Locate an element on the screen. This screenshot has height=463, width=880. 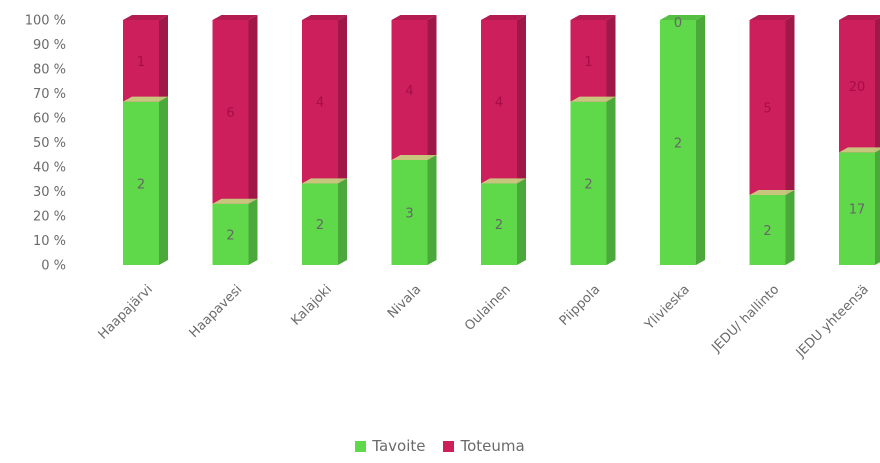
legend-swatch-toteuma is located at coordinates (449, 446).